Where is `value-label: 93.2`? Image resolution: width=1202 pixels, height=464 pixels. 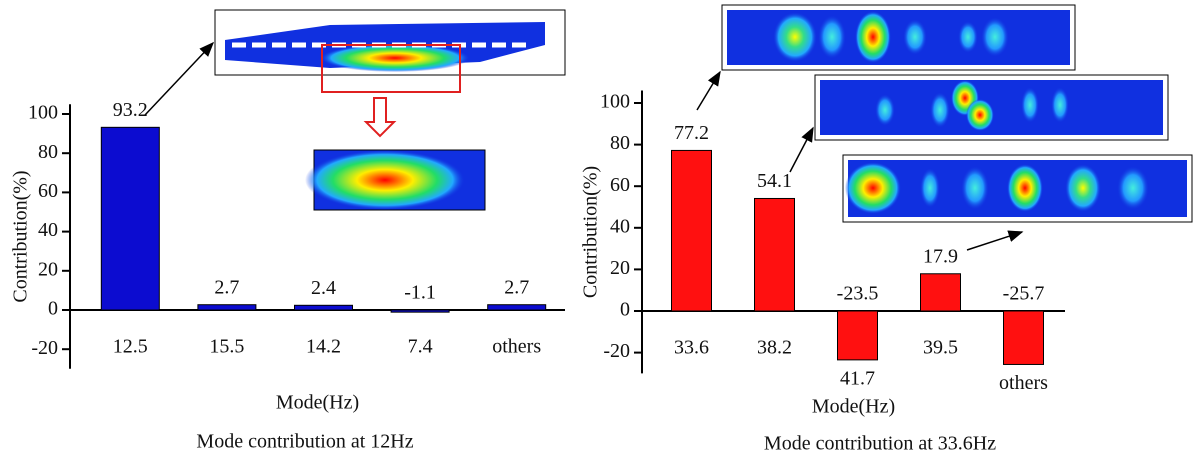
value-label: 93.2 is located at coordinates (130, 110).